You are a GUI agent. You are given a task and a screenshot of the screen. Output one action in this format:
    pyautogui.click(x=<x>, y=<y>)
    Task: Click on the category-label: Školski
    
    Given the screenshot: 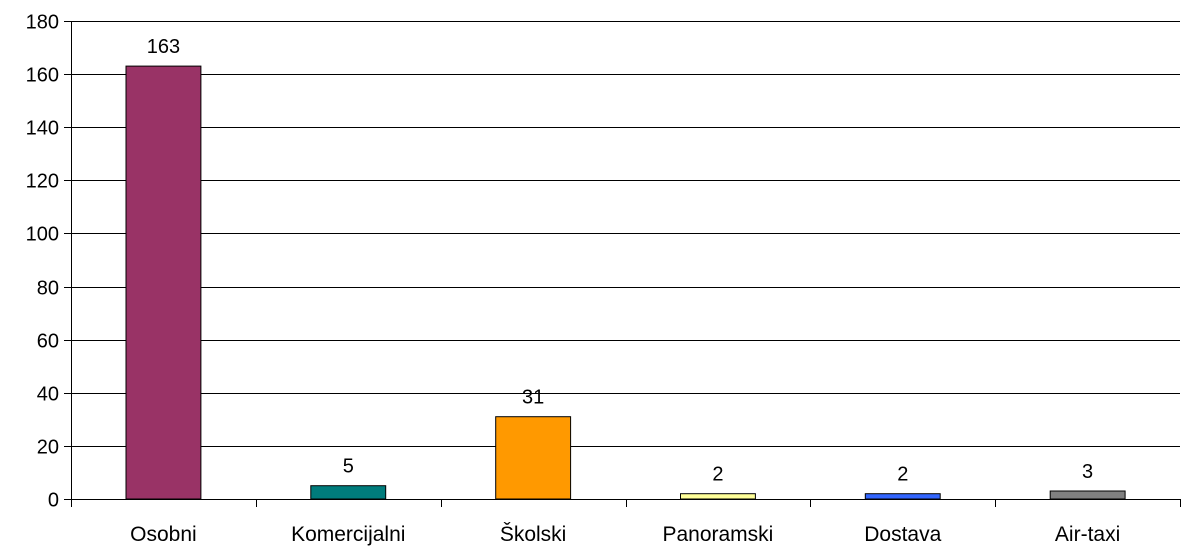 What is the action you would take?
    pyautogui.click(x=533, y=534)
    